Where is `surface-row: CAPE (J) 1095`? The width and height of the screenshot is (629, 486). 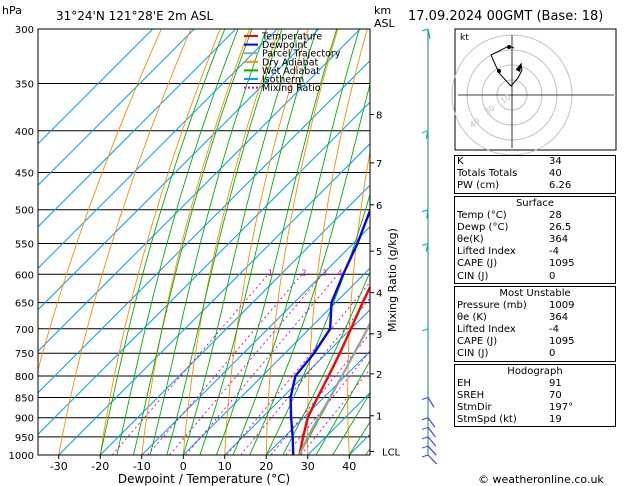
surface-row: CAPE (J) 1095 is located at coordinates (535, 264).